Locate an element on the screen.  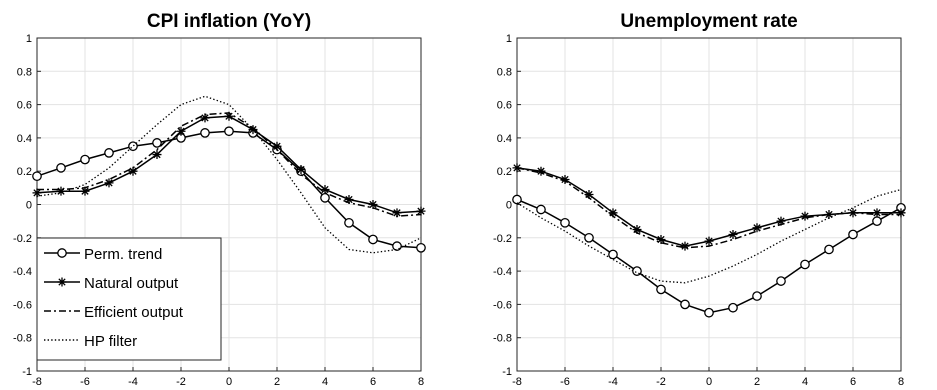
y-tick-label: 0.8 is located at coordinates (504, 72).